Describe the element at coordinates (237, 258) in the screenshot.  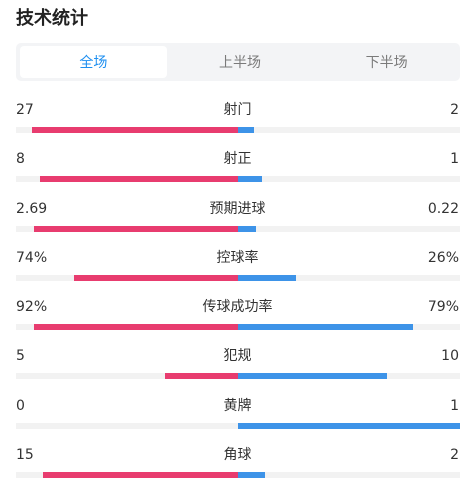
I see `stat-name: 控球率` at that location.